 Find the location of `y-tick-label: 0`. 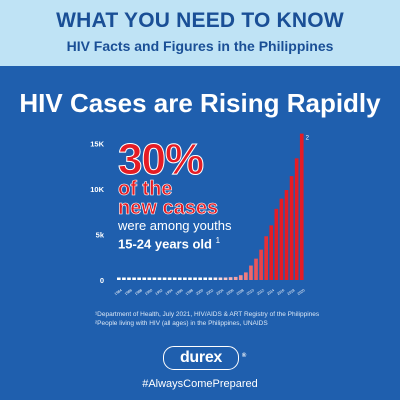

y-tick-label: 0 is located at coordinates (102, 280).